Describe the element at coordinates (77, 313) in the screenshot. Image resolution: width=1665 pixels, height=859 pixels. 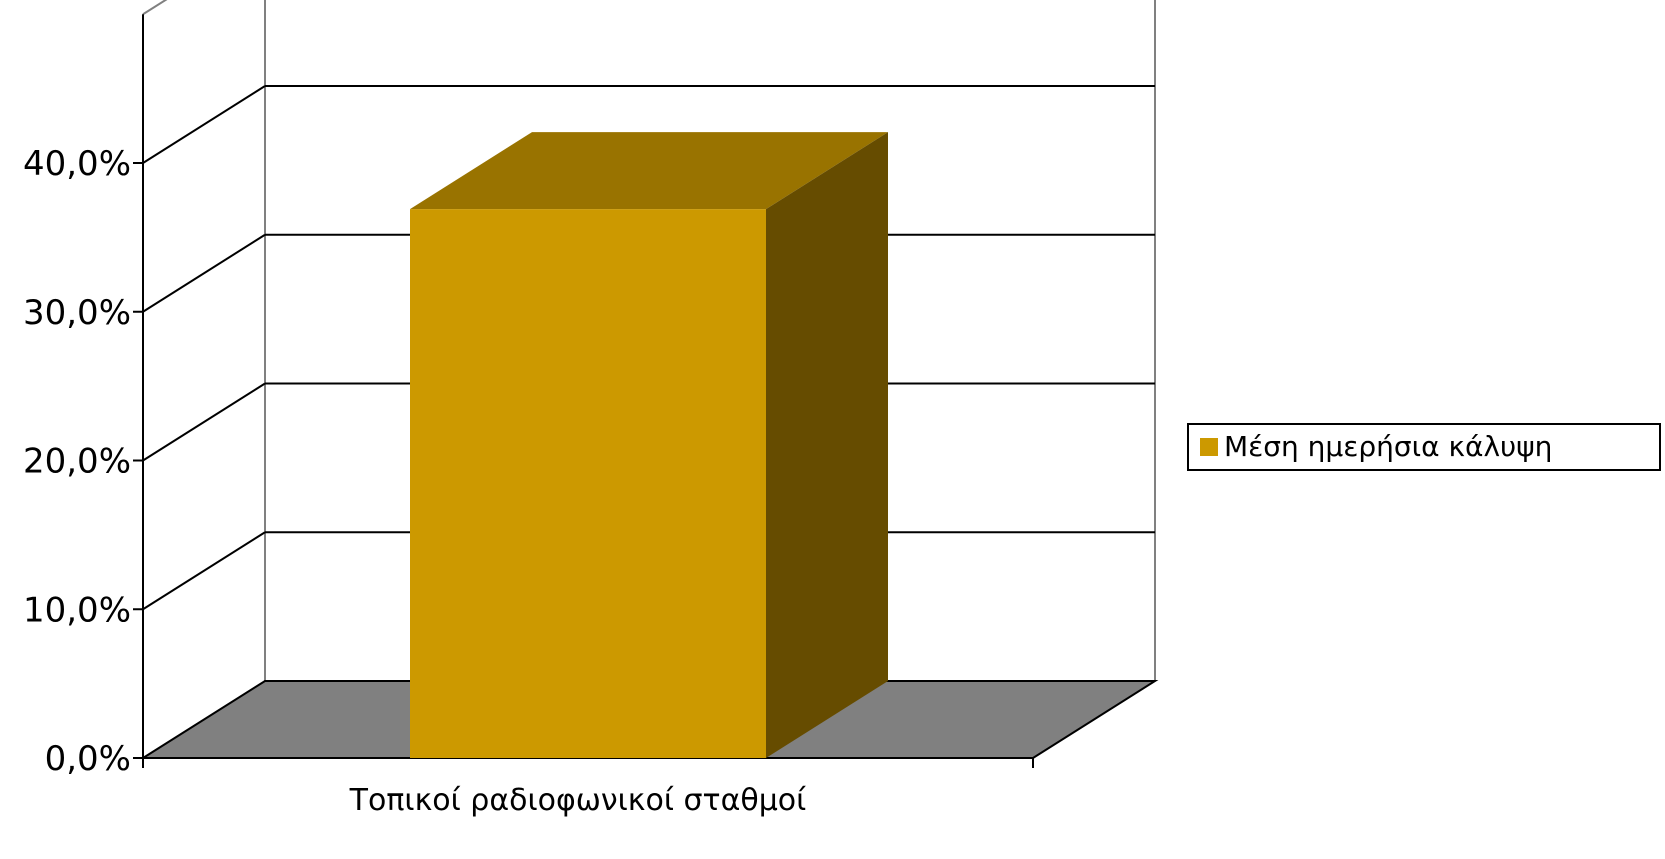
I see `y-tick-label: 30,0%` at that location.